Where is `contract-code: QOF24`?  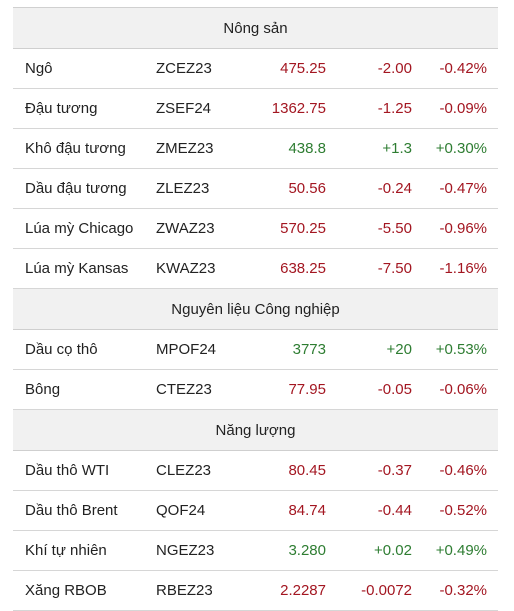
contract-code: QOF24 is located at coordinates (181, 510).